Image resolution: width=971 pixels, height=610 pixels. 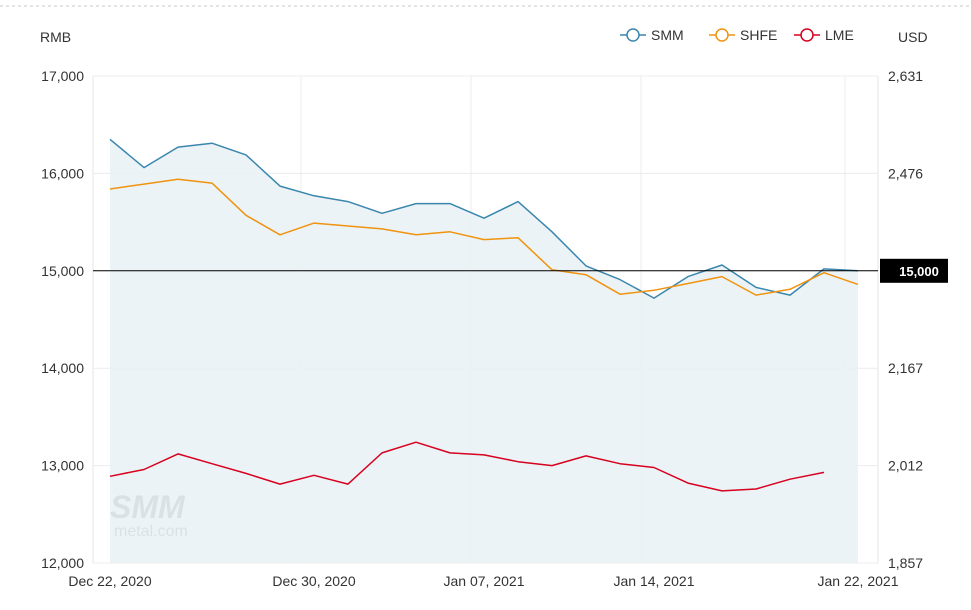 I want to click on series-lme-line, so click(x=467, y=466).